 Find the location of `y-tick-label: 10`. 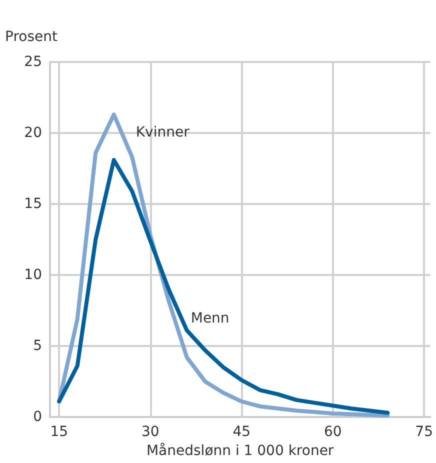

y-tick-label: 10 is located at coordinates (33, 275).